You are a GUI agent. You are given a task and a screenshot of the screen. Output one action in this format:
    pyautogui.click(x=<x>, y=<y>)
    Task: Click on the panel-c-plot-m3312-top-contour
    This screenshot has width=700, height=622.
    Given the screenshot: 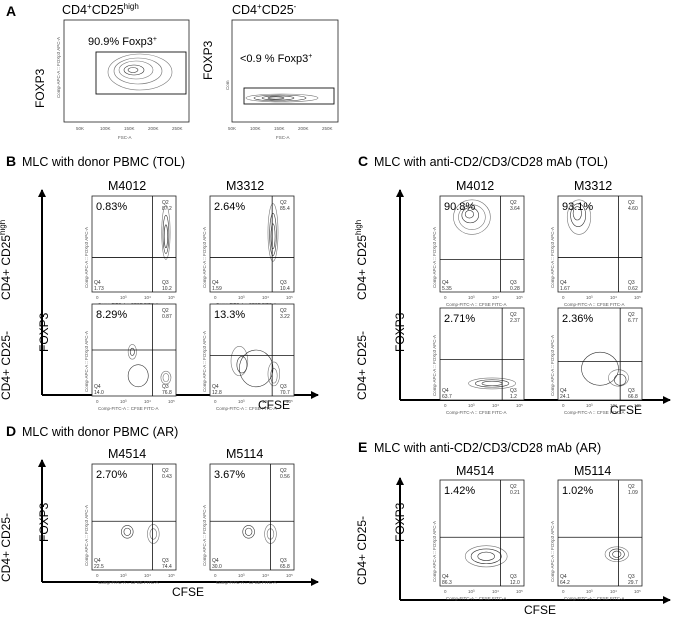 What is the action you would take?
    pyautogui.click(x=578, y=215)
    